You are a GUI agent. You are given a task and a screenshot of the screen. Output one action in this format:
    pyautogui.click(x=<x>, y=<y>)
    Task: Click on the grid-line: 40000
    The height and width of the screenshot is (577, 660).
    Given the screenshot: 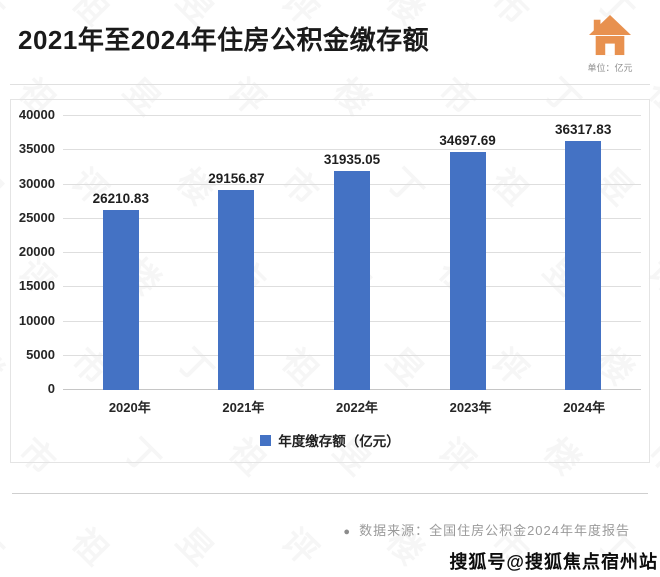 What is the action you would take?
    pyautogui.click(x=330, y=114)
    